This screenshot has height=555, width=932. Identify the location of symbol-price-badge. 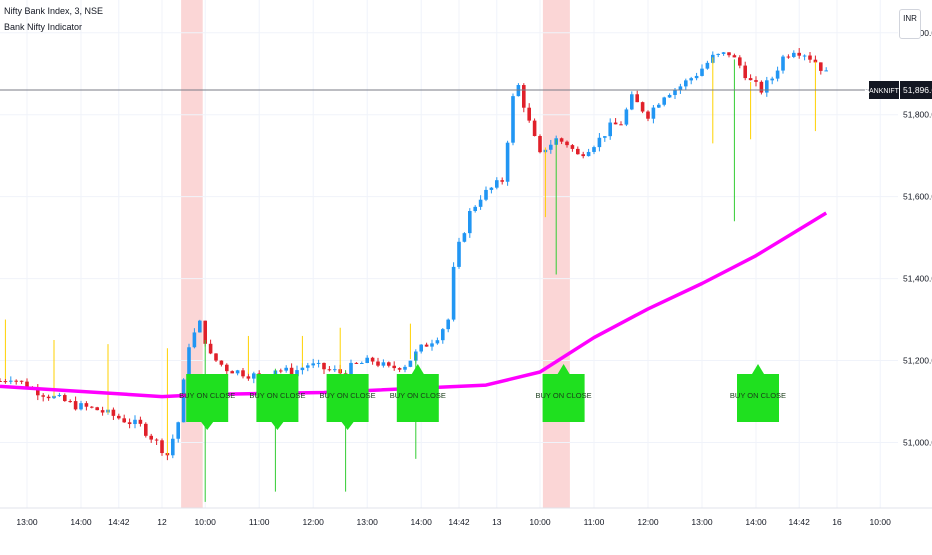
(884, 90).